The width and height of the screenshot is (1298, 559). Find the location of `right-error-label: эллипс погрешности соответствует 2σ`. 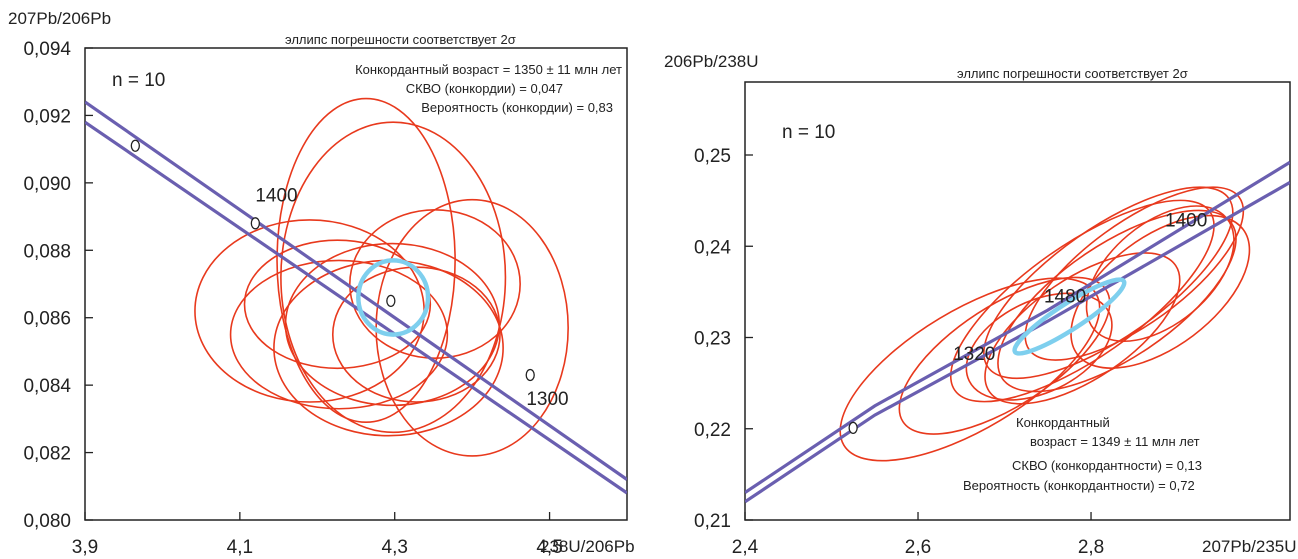

right-error-label: эллипс погрешности соответствует 2σ is located at coordinates (1072, 73).